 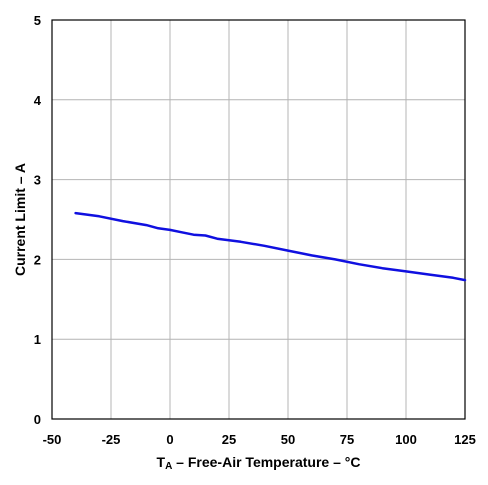 I want to click on series-line, so click(x=270, y=246).